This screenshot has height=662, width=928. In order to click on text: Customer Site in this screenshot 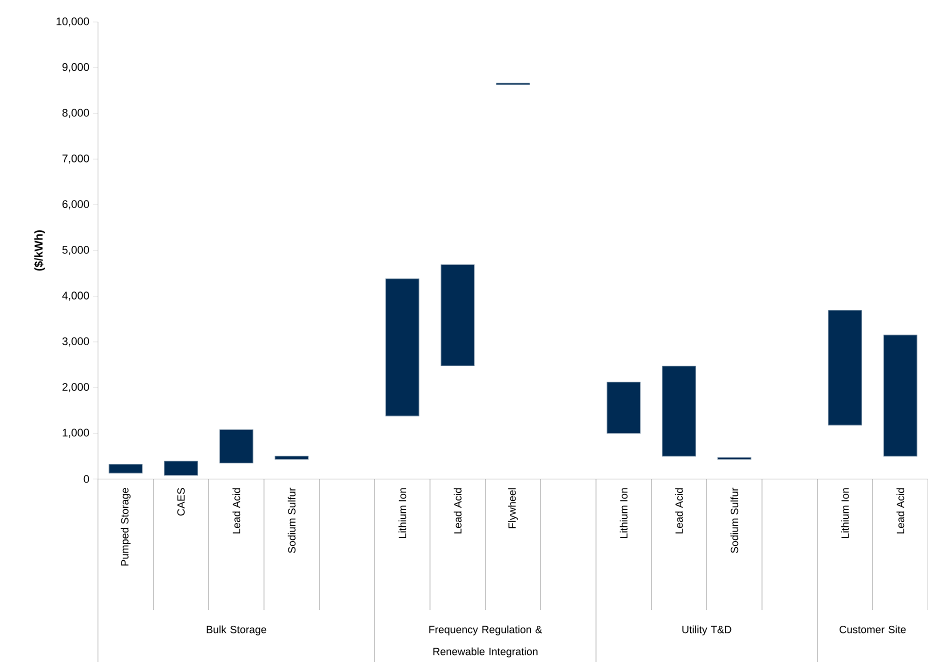, I will do `click(873, 630)`.